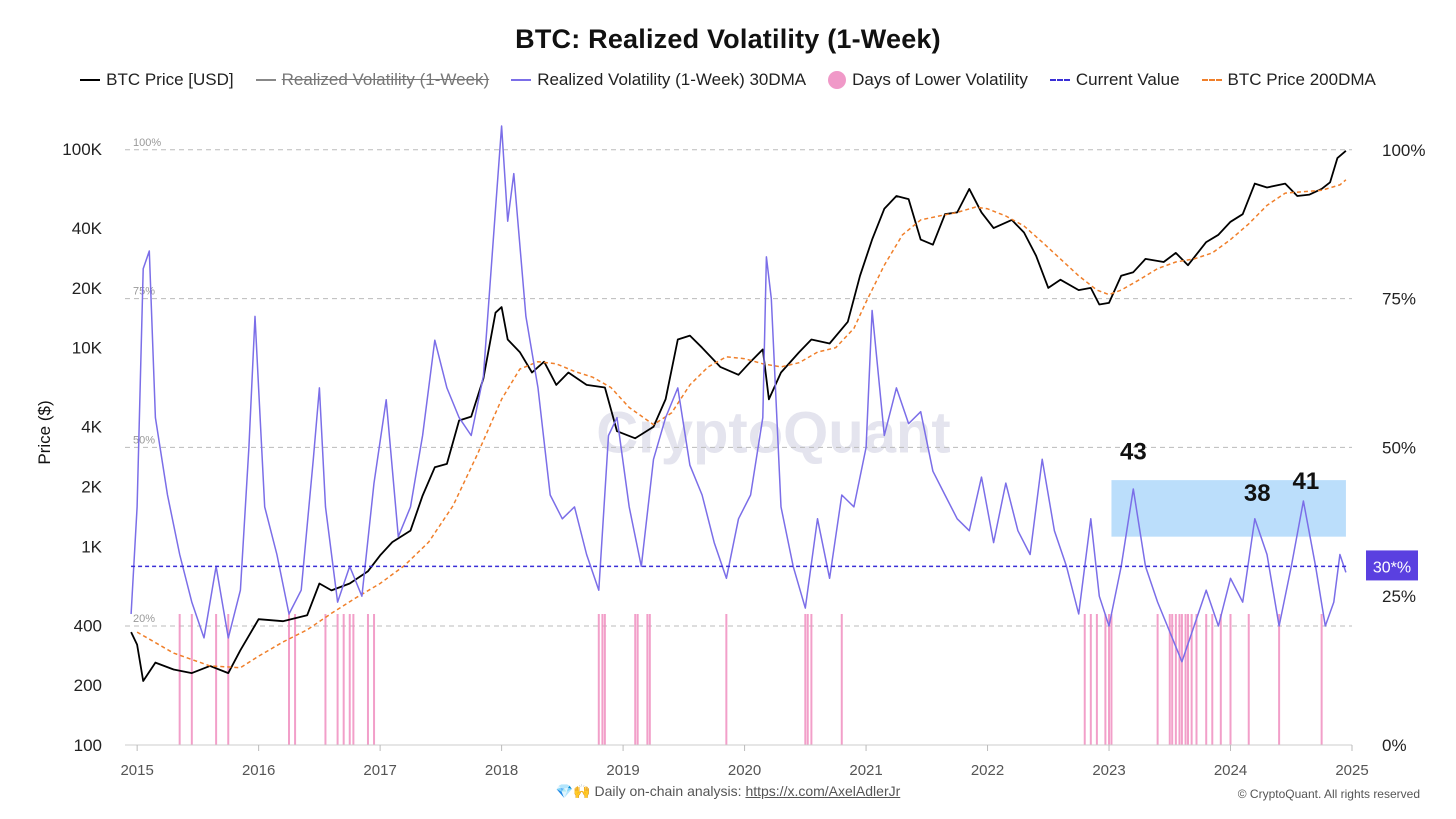 This screenshot has width=1456, height=819. What do you see at coordinates (1403, 150) in the screenshot?
I see `y-right-tick-label: 100%` at bounding box center [1403, 150].